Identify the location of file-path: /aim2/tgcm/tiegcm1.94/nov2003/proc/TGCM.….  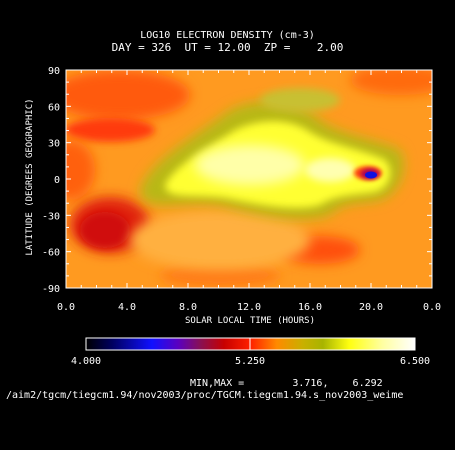
(205, 395).